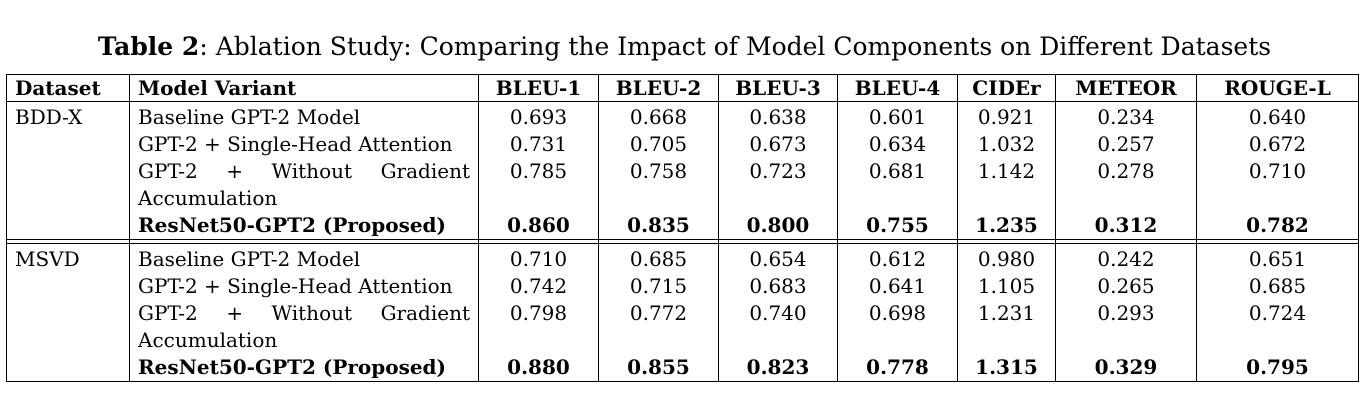 The width and height of the screenshot is (1369, 412). I want to click on rouge-l-cell: 0.710, so click(1277, 185).